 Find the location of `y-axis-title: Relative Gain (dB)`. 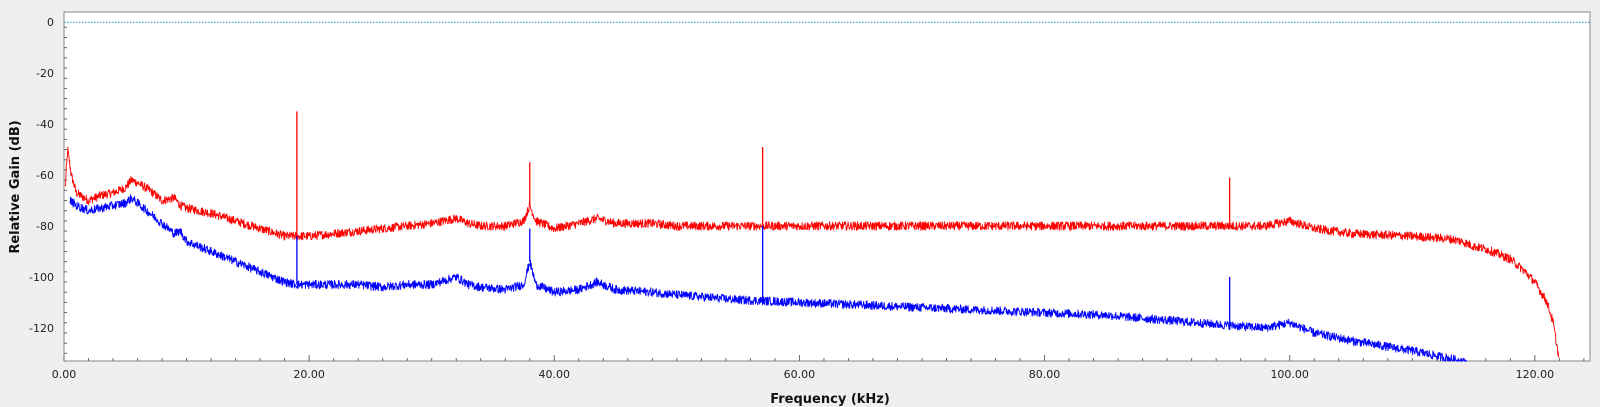

y-axis-title: Relative Gain (dB) is located at coordinates (15, 186).